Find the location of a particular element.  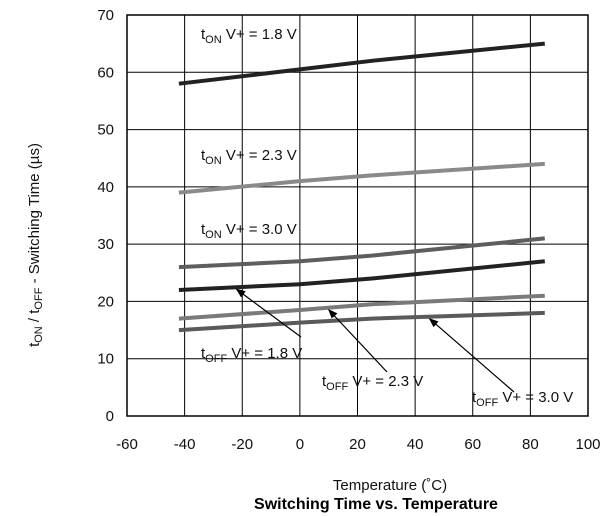

arrow-off23 is located at coordinates (358, 341).